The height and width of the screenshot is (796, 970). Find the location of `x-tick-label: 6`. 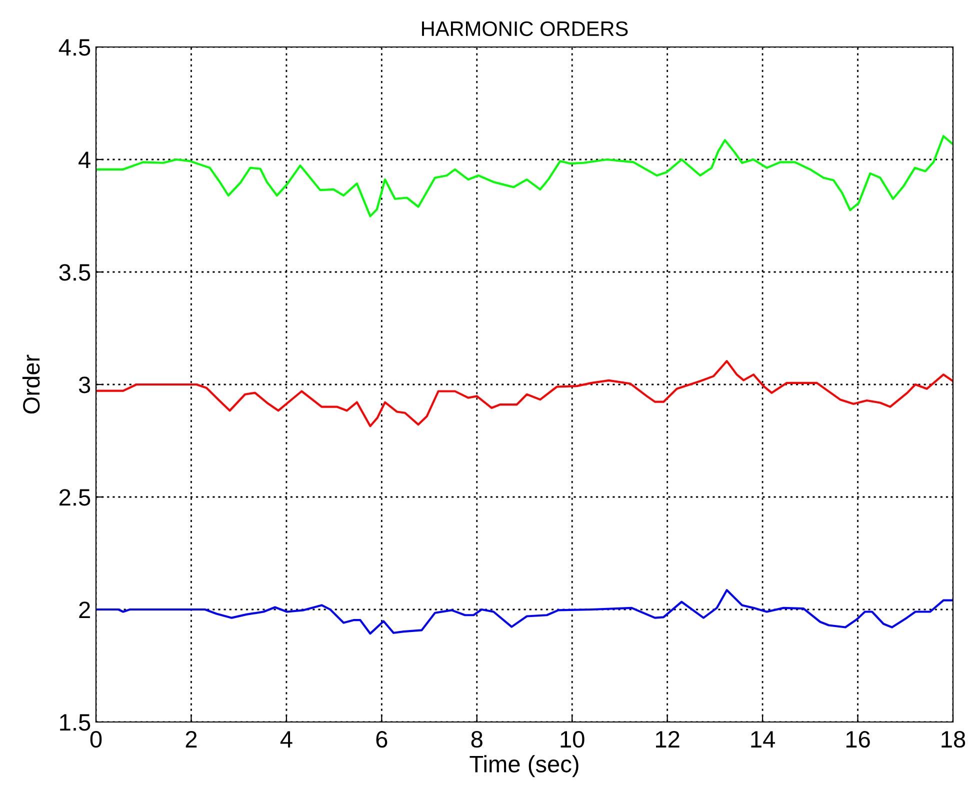

x-tick-label: 6 is located at coordinates (382, 739).